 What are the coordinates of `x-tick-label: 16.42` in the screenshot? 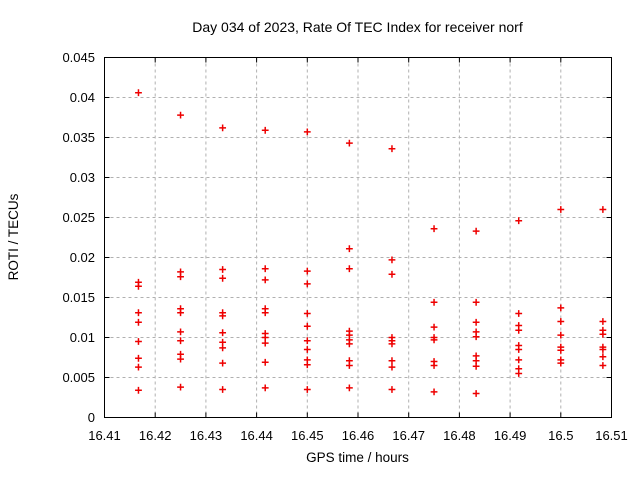 It's located at (155, 435).